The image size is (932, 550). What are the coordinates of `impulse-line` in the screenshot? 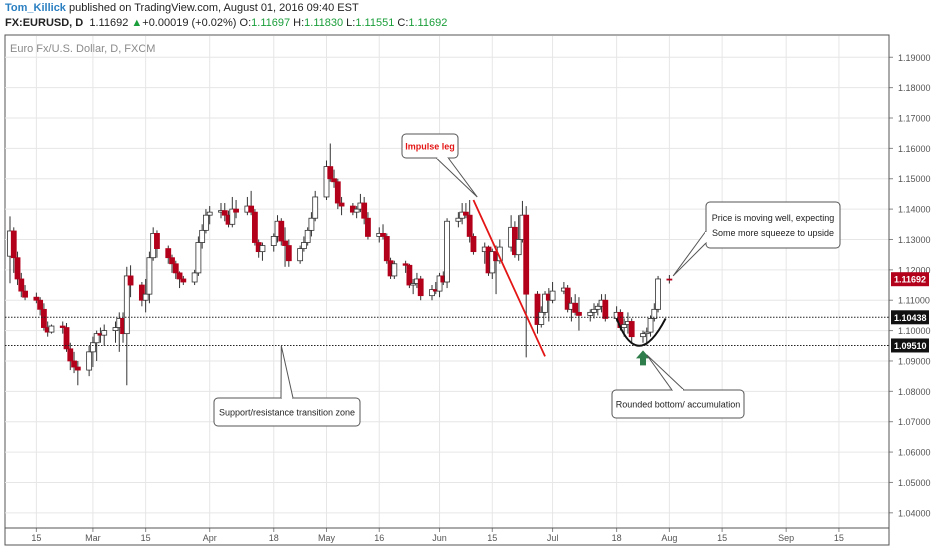 It's located at (509, 278).